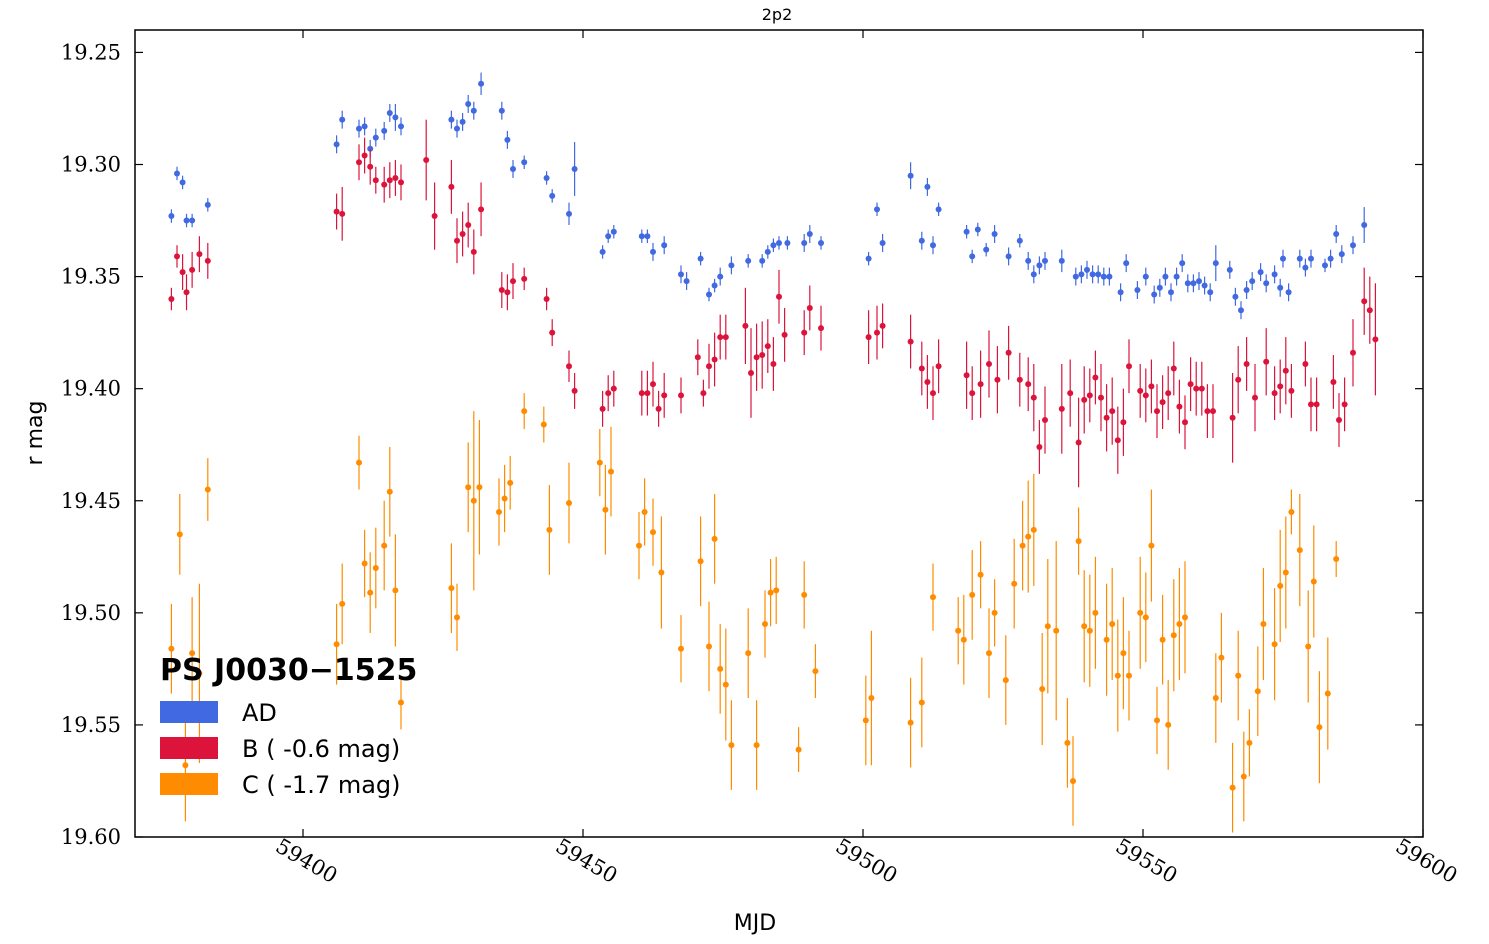  Describe the element at coordinates (259, 713) in the screenshot. I see `legend-label: AD` at that location.